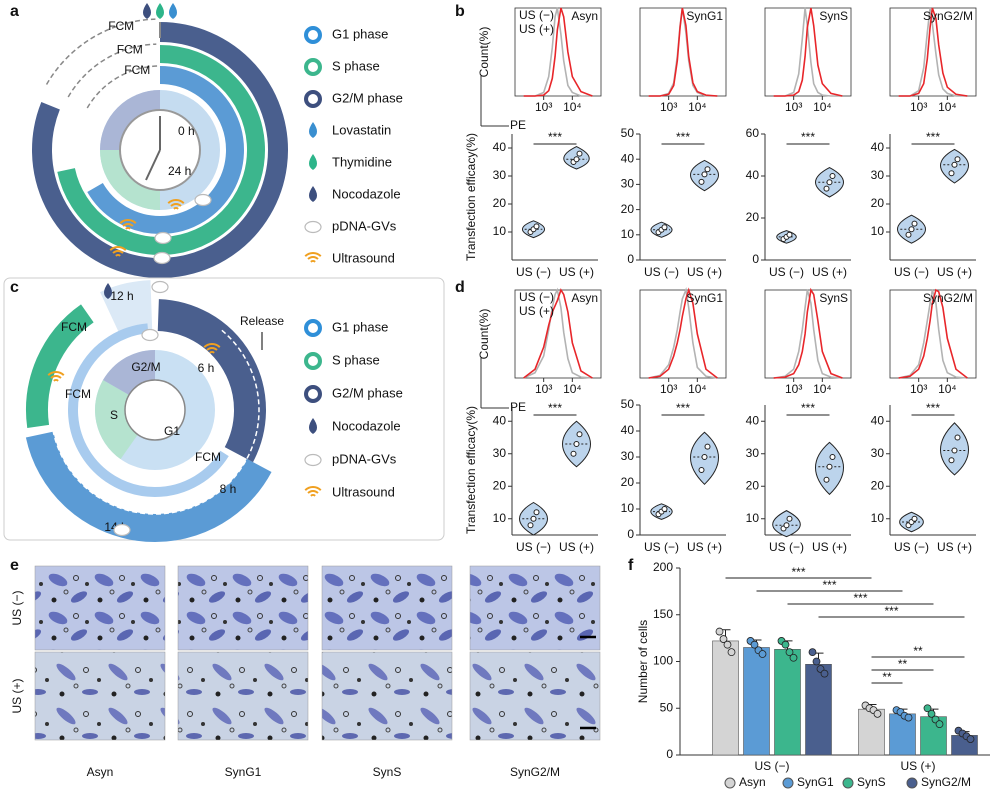 This screenshot has height=793, width=1004. What do you see at coordinates (471, 470) in the screenshot?
I see `y-axis-label: Transfection efficacy(%)` at bounding box center [471, 470].